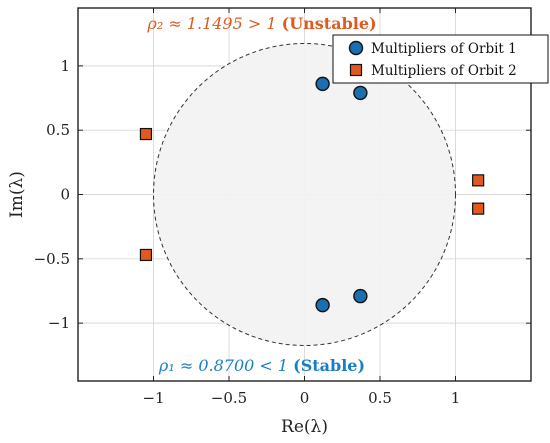 The height and width of the screenshot is (443, 550). I want to click on y-tick-label-3: 0.5, so click(58, 130).